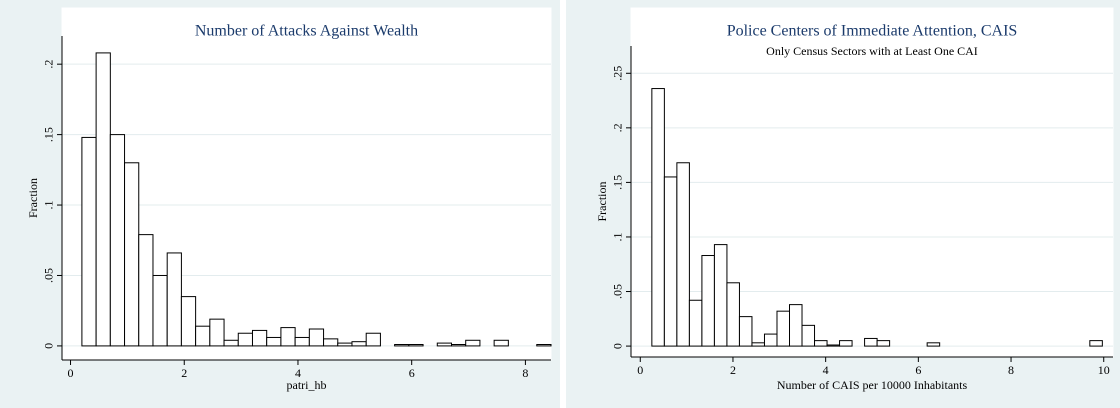  Describe the element at coordinates (306, 31) in the screenshot. I see `chart-title: Number of Attacks Against Wealth` at that location.